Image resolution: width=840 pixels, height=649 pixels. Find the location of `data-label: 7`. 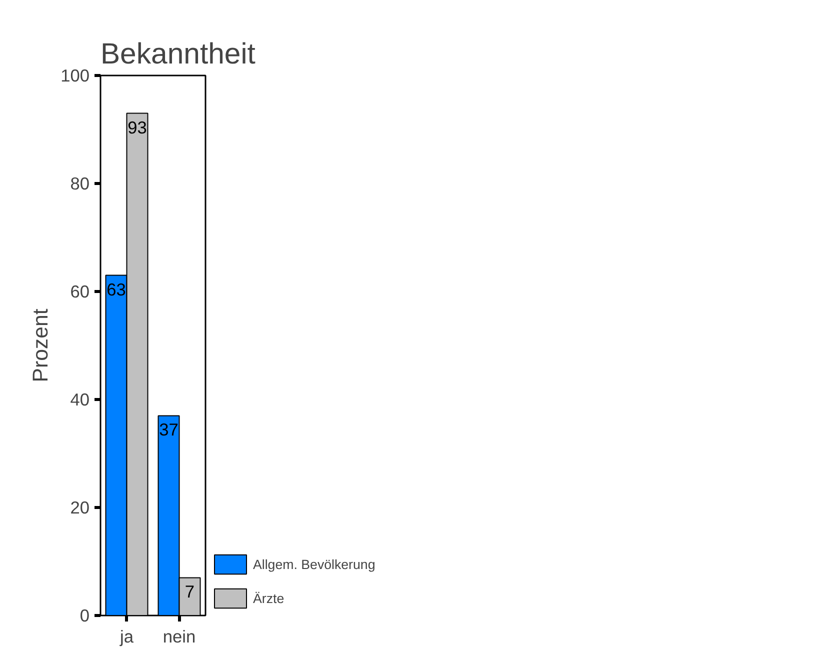

data-label: 7 is located at coordinates (189, 592).